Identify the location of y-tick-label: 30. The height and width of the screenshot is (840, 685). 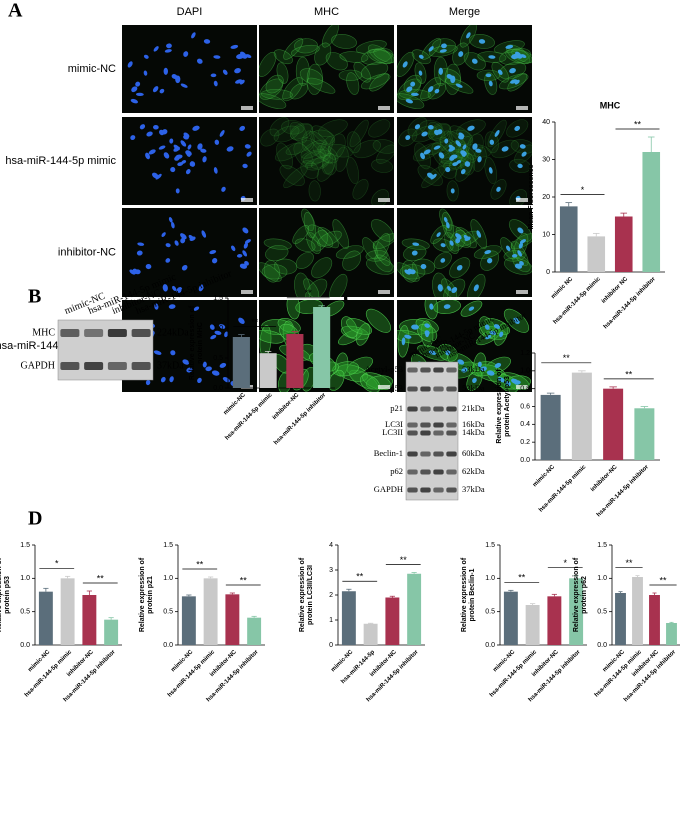
(546, 159).